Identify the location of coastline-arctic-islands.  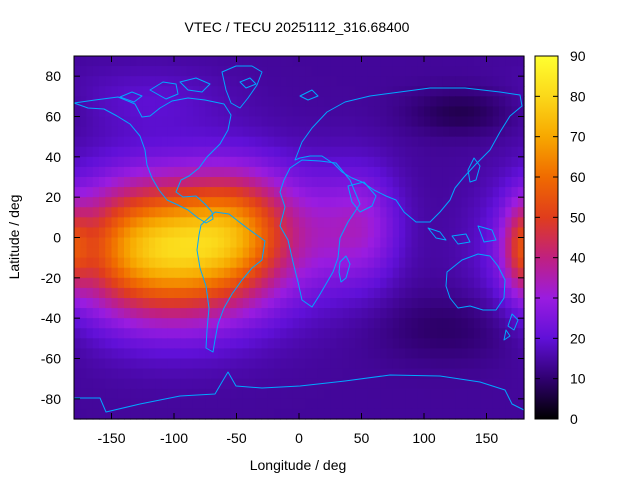
(219, 90).